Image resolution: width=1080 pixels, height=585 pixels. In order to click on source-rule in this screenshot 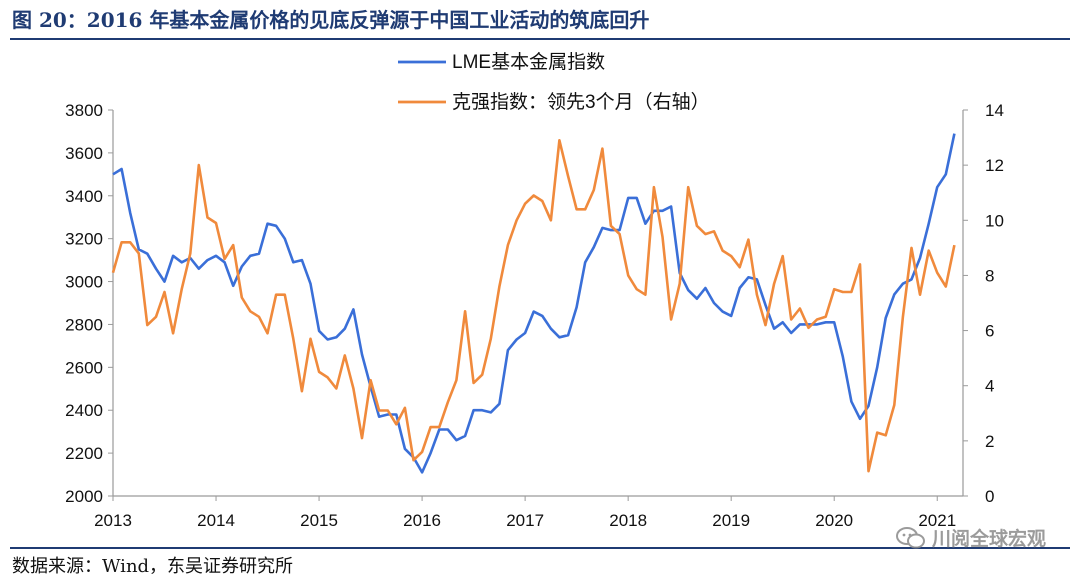, I will do `click(540, 548)`.